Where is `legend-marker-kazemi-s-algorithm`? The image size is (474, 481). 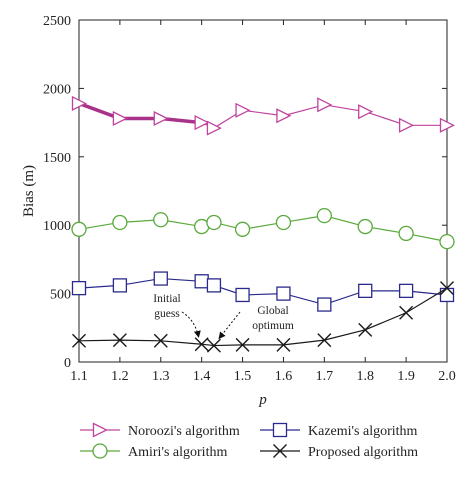
legend-marker-kazemi-s-algorithm is located at coordinates (280, 430).